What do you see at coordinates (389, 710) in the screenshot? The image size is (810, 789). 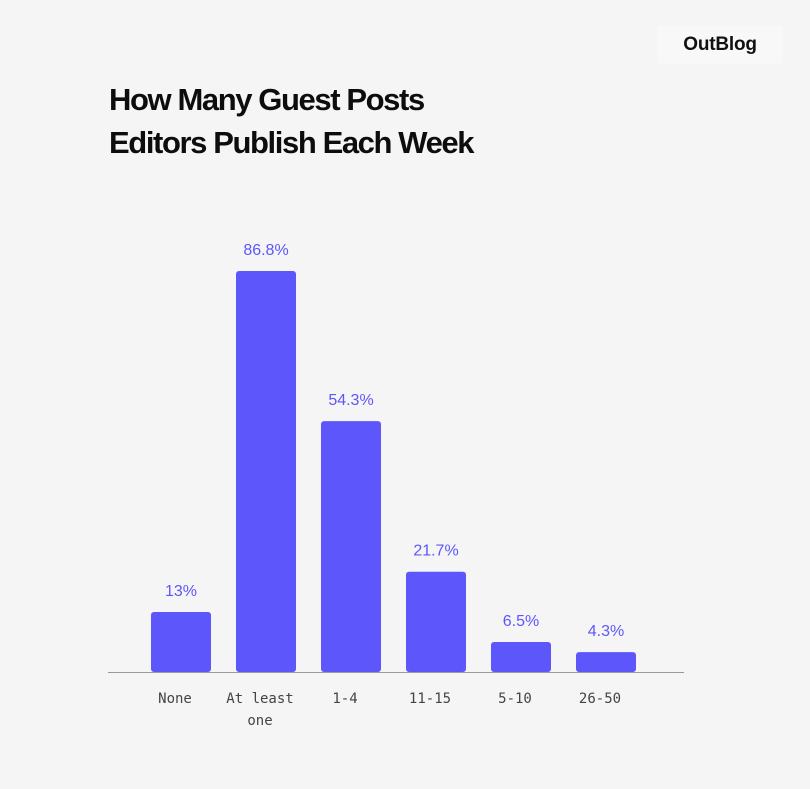 I see `category-labels-group: None At least one 1-4 11-15 5-10 26-50` at bounding box center [389, 710].